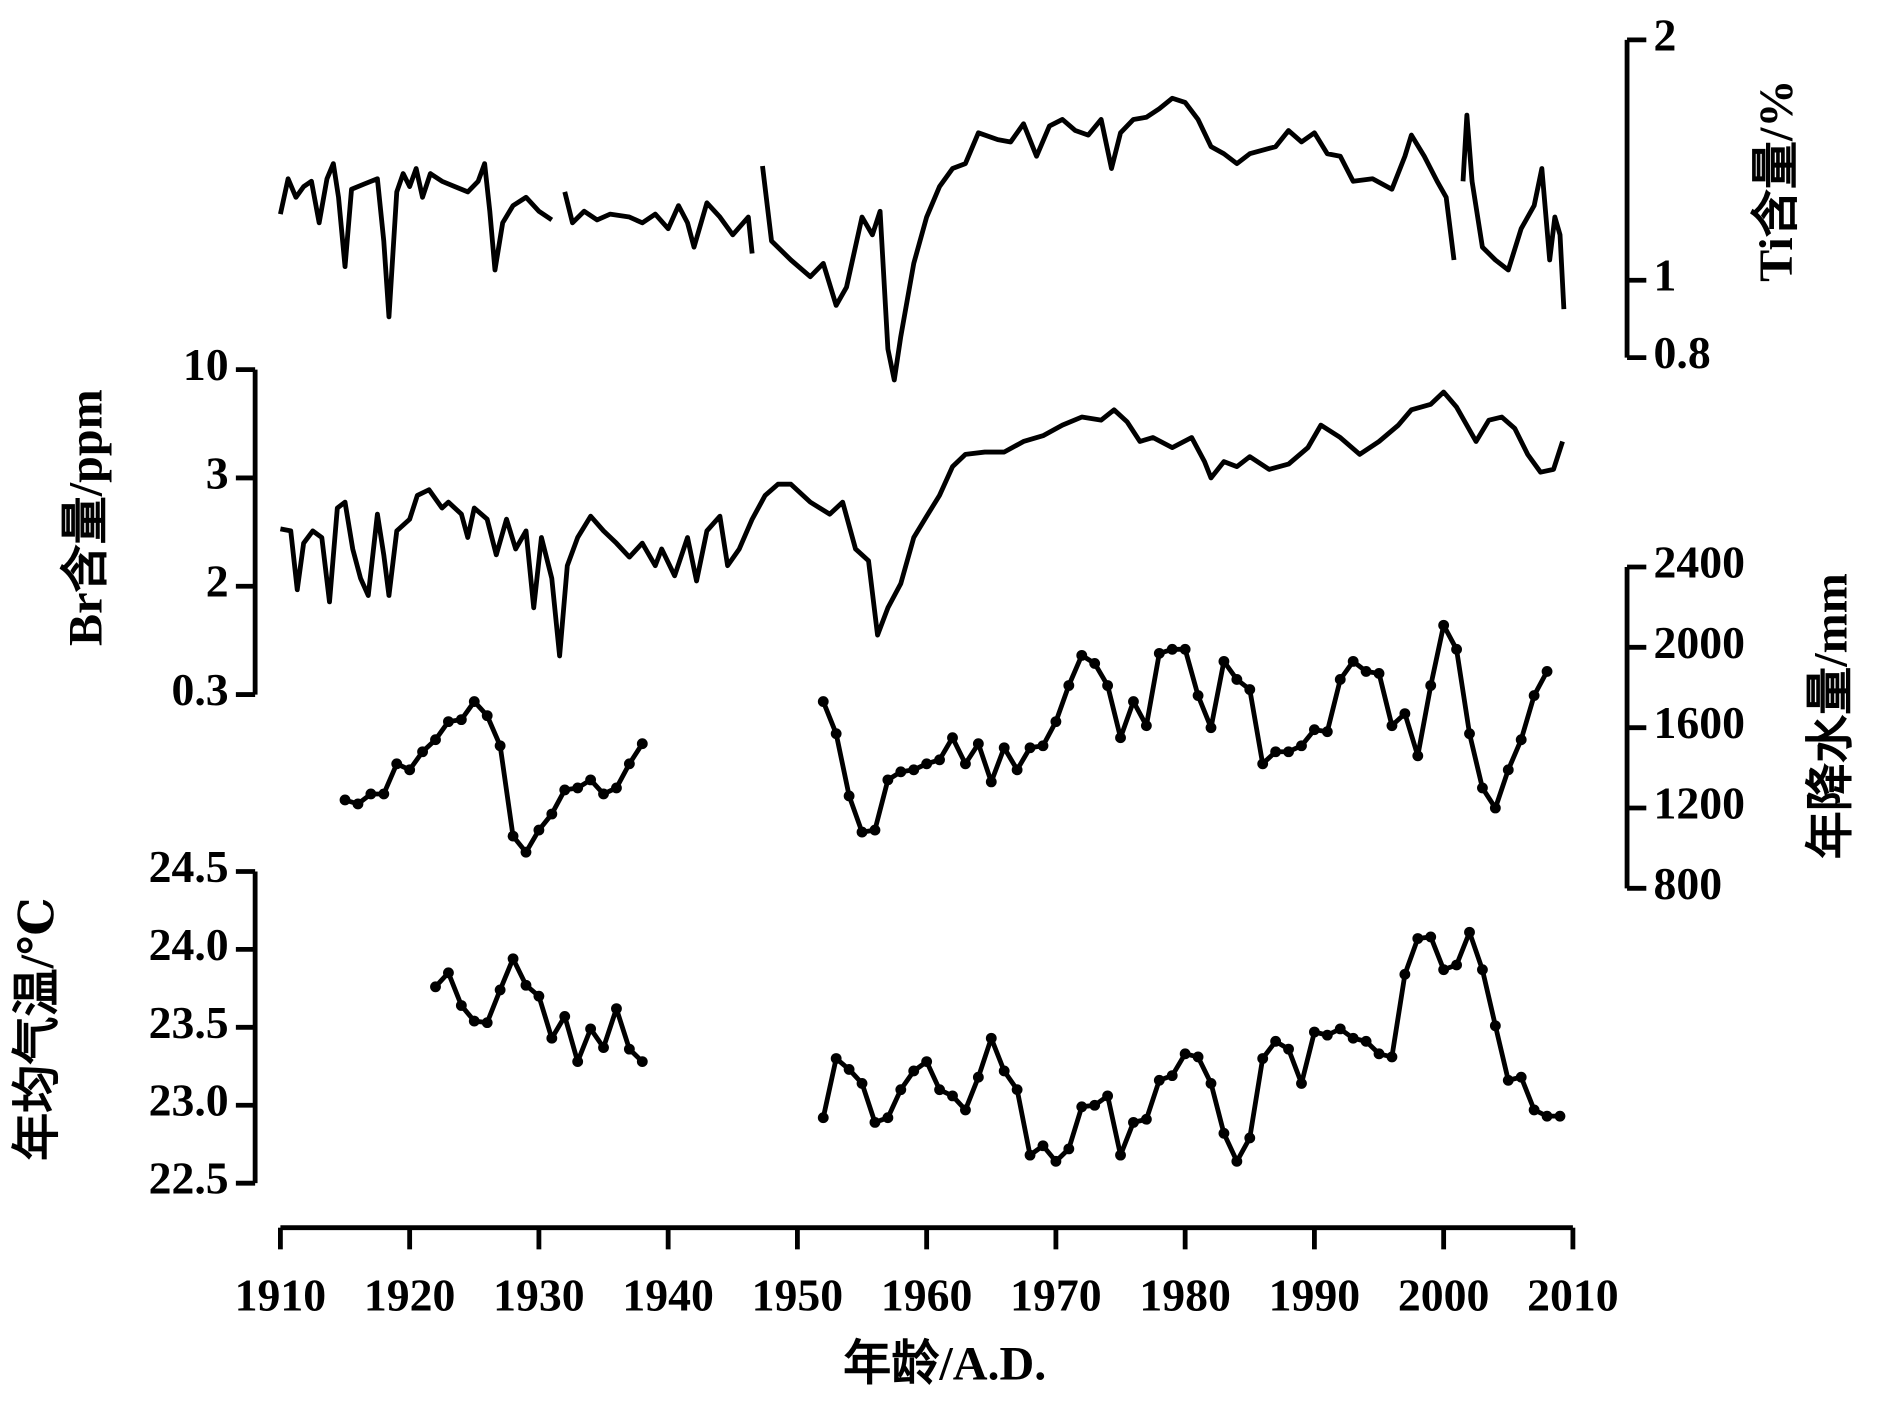 The height and width of the screenshot is (1412, 1887). What do you see at coordinates (1314, 1294) in the screenshot?
I see `x-tick-label: 1990` at bounding box center [1314, 1294].